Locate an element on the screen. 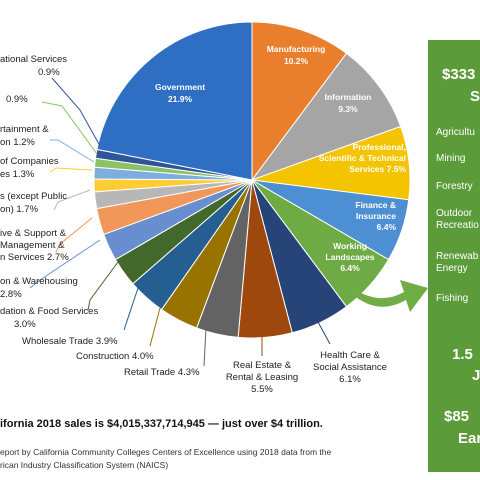 The height and width of the screenshot is (480, 480). pie-slice-manufacturing is located at coordinates (299, 101).